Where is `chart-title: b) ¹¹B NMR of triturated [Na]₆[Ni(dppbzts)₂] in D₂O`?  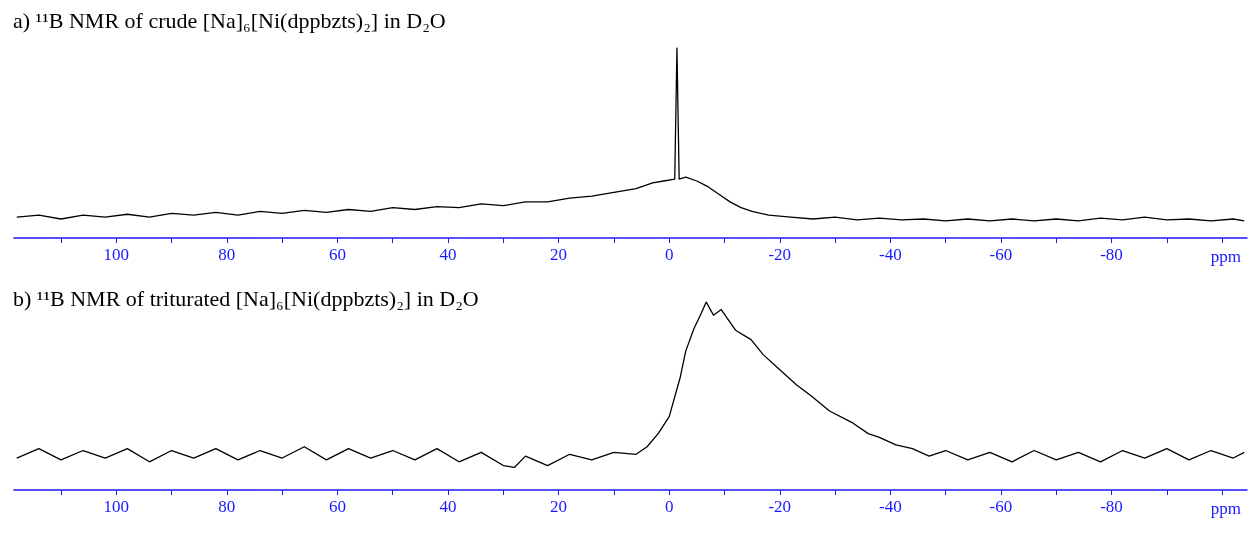
chart-title: b) ¹¹B NMR of triturated [Na]₆[Ni(dppbzts)₂] in D₂O is located at coordinates (246, 298).